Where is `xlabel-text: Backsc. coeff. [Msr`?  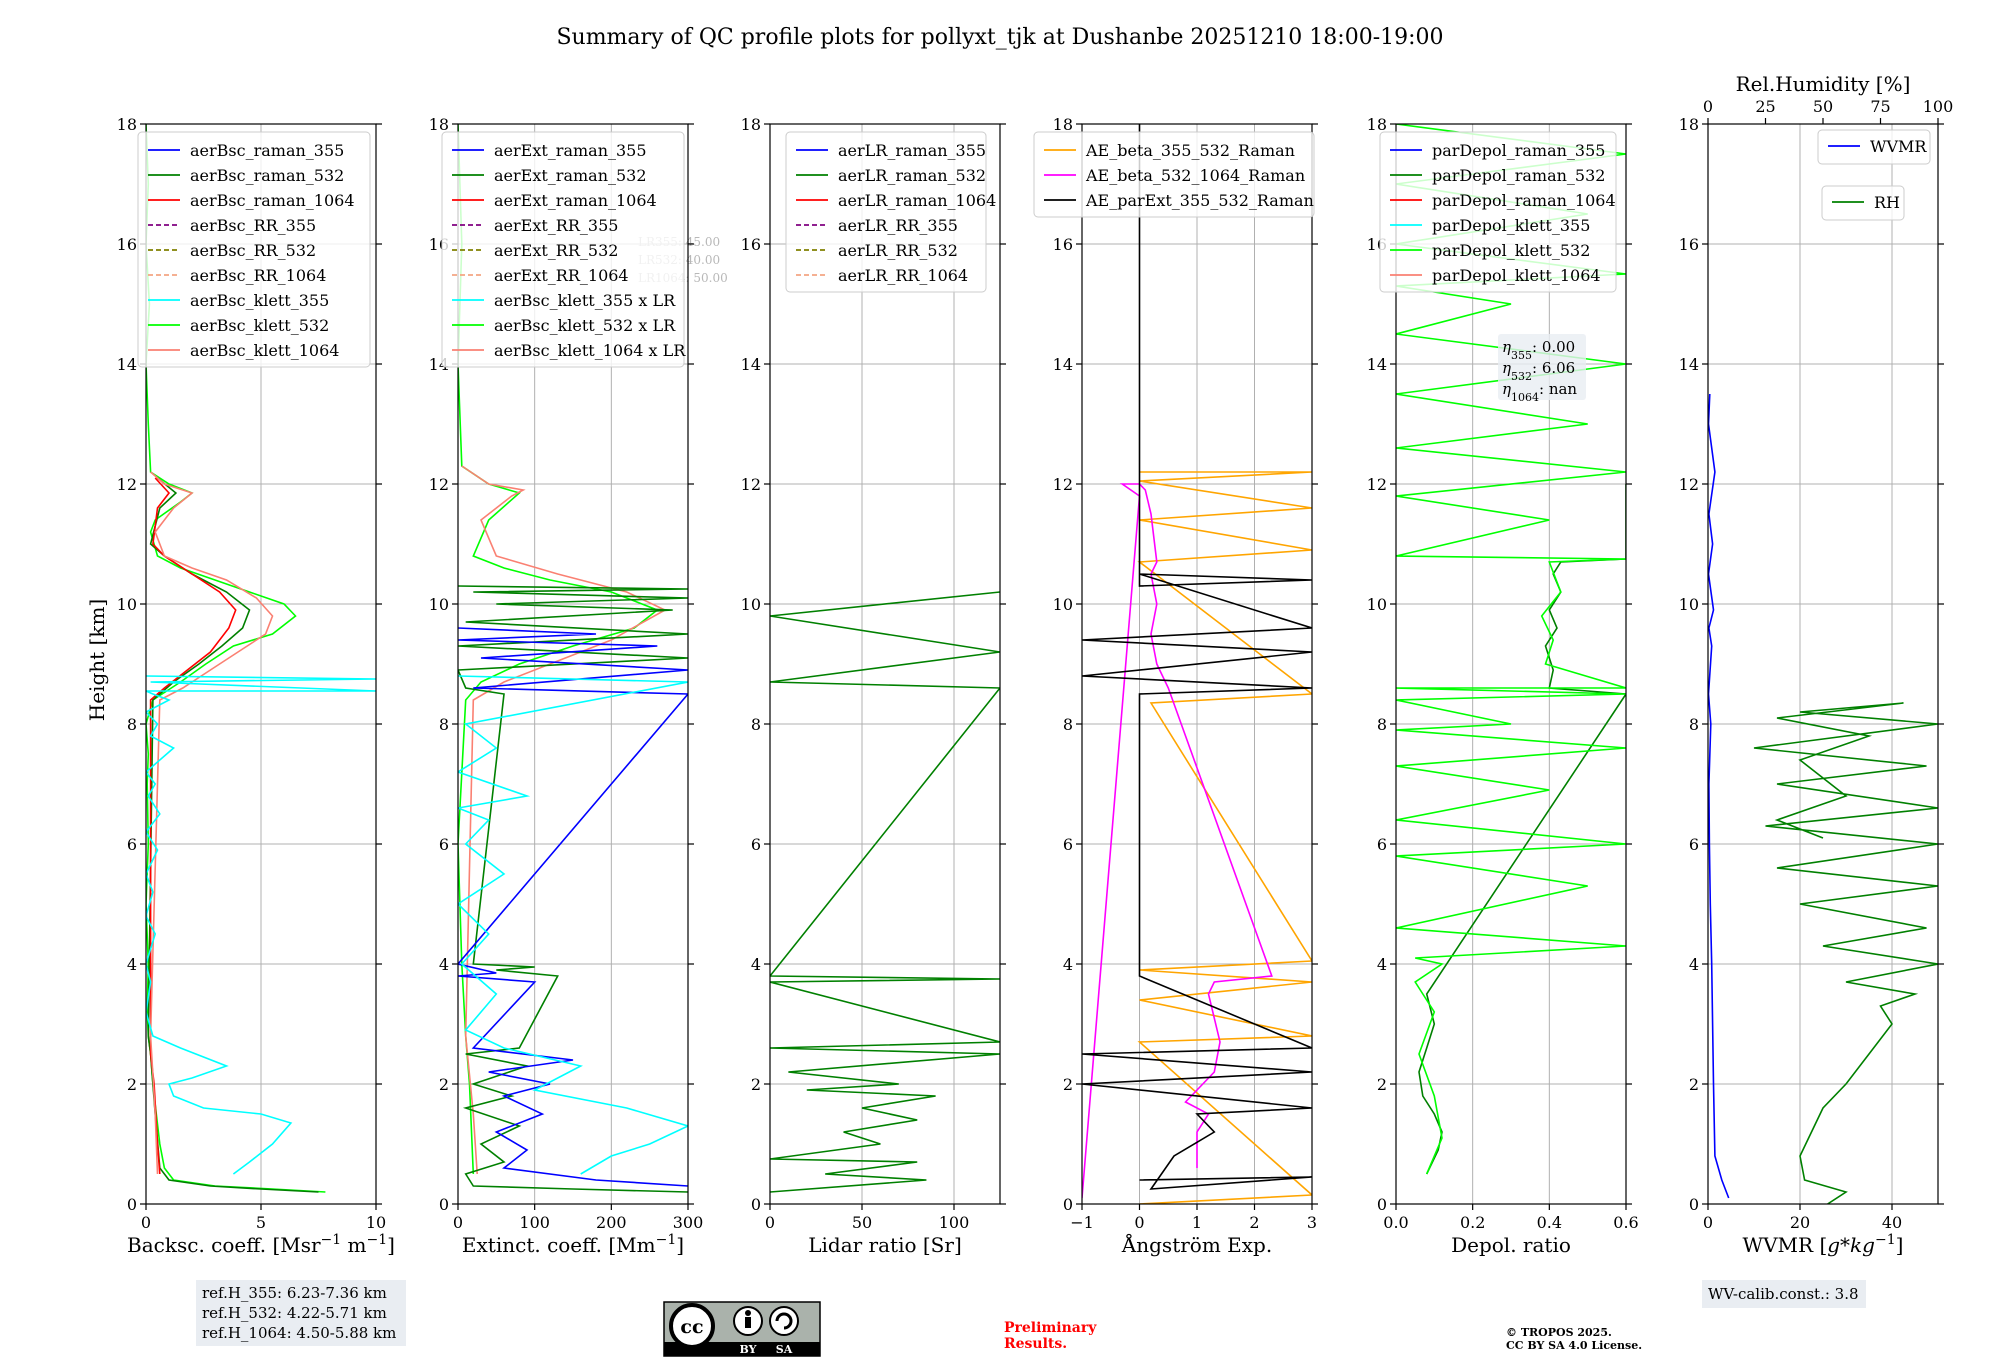
xlabel-text: Backsc. coeff. [Msr is located at coordinates (224, 1245).